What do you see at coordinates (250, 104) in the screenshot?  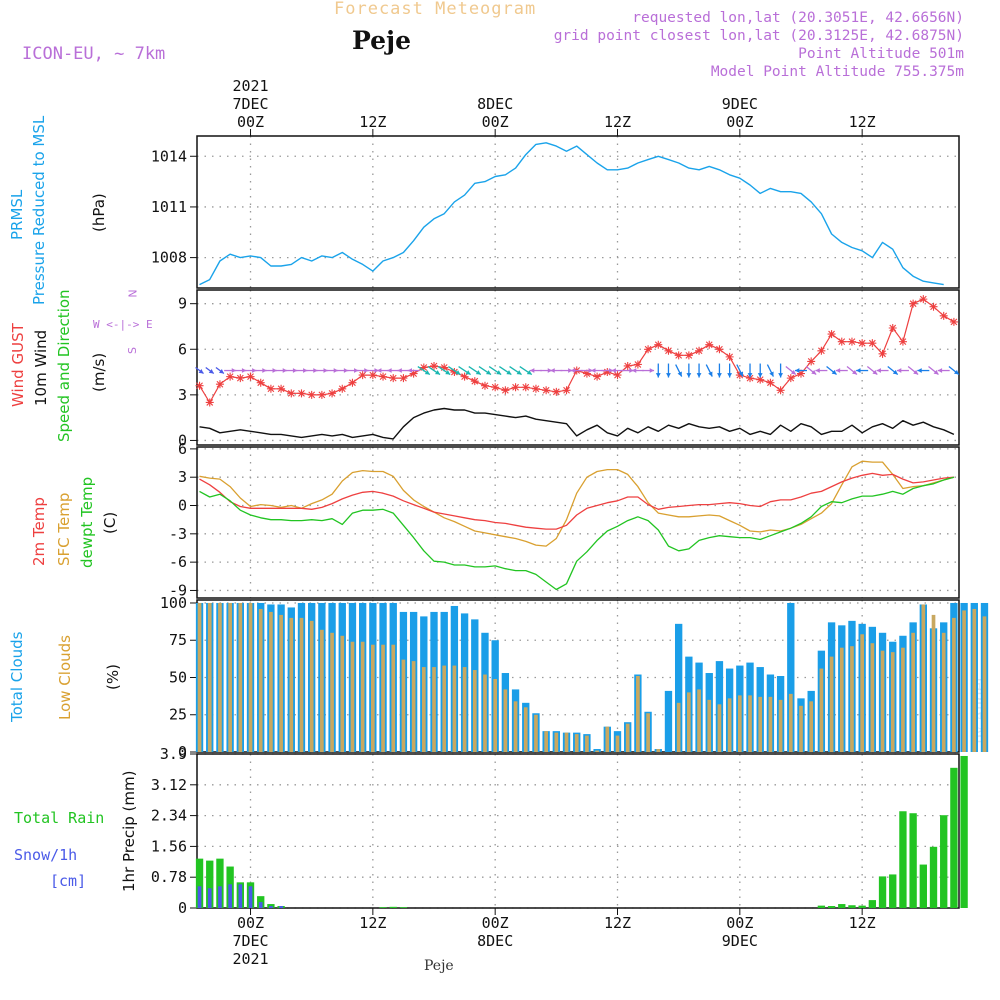 I see `time-label-top: 7DEC` at bounding box center [250, 104].